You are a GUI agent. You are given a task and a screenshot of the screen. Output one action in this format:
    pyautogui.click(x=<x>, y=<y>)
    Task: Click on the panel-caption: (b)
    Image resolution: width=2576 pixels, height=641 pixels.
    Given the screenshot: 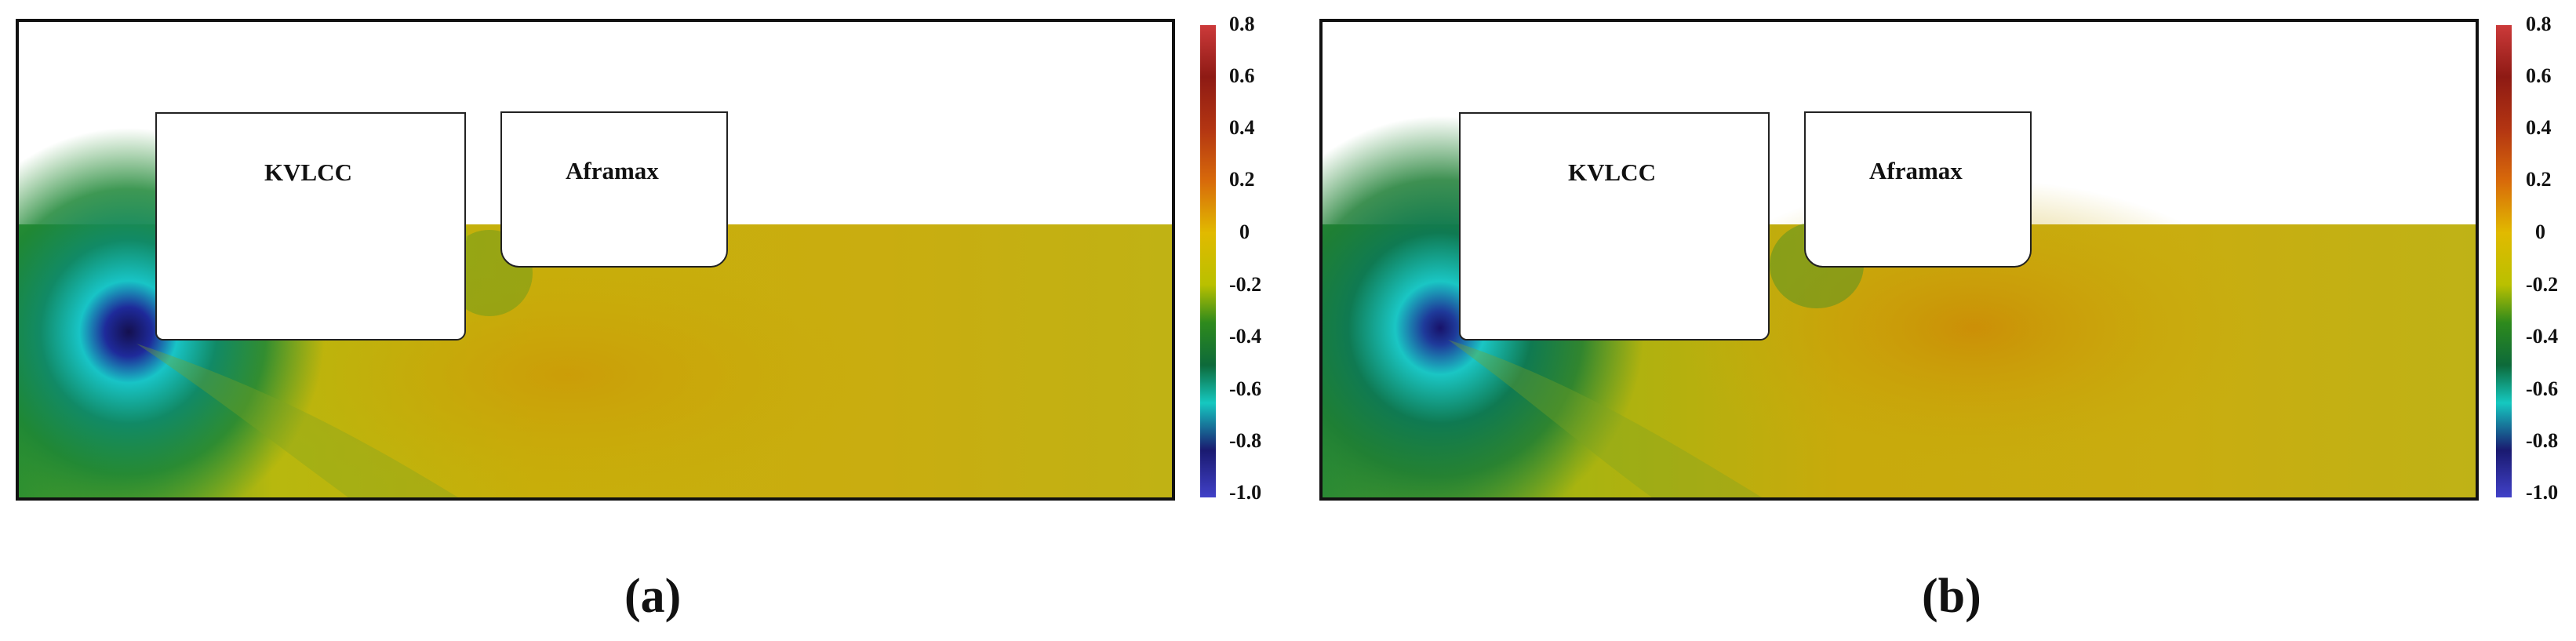 What is the action you would take?
    pyautogui.click(x=1951, y=596)
    